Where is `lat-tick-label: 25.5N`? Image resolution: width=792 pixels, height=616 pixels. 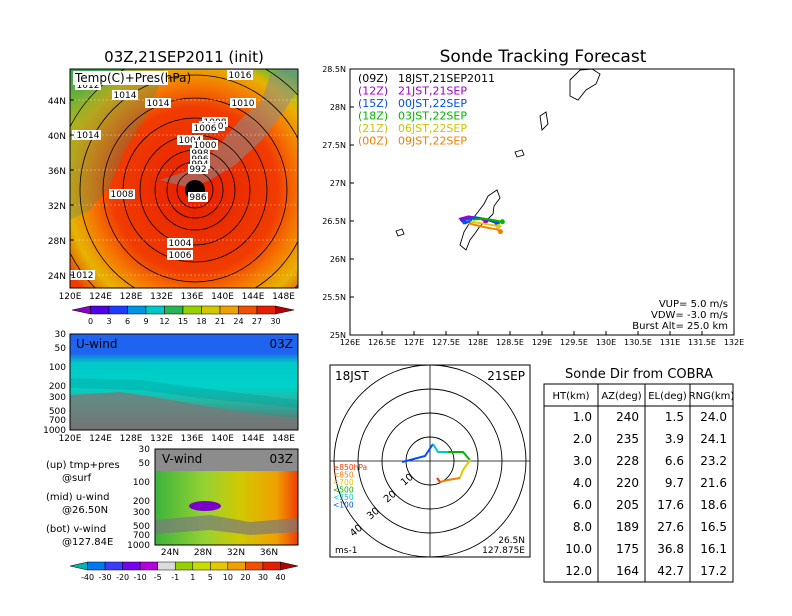
lat-tick-label: 25.5N is located at coordinates (334, 297).